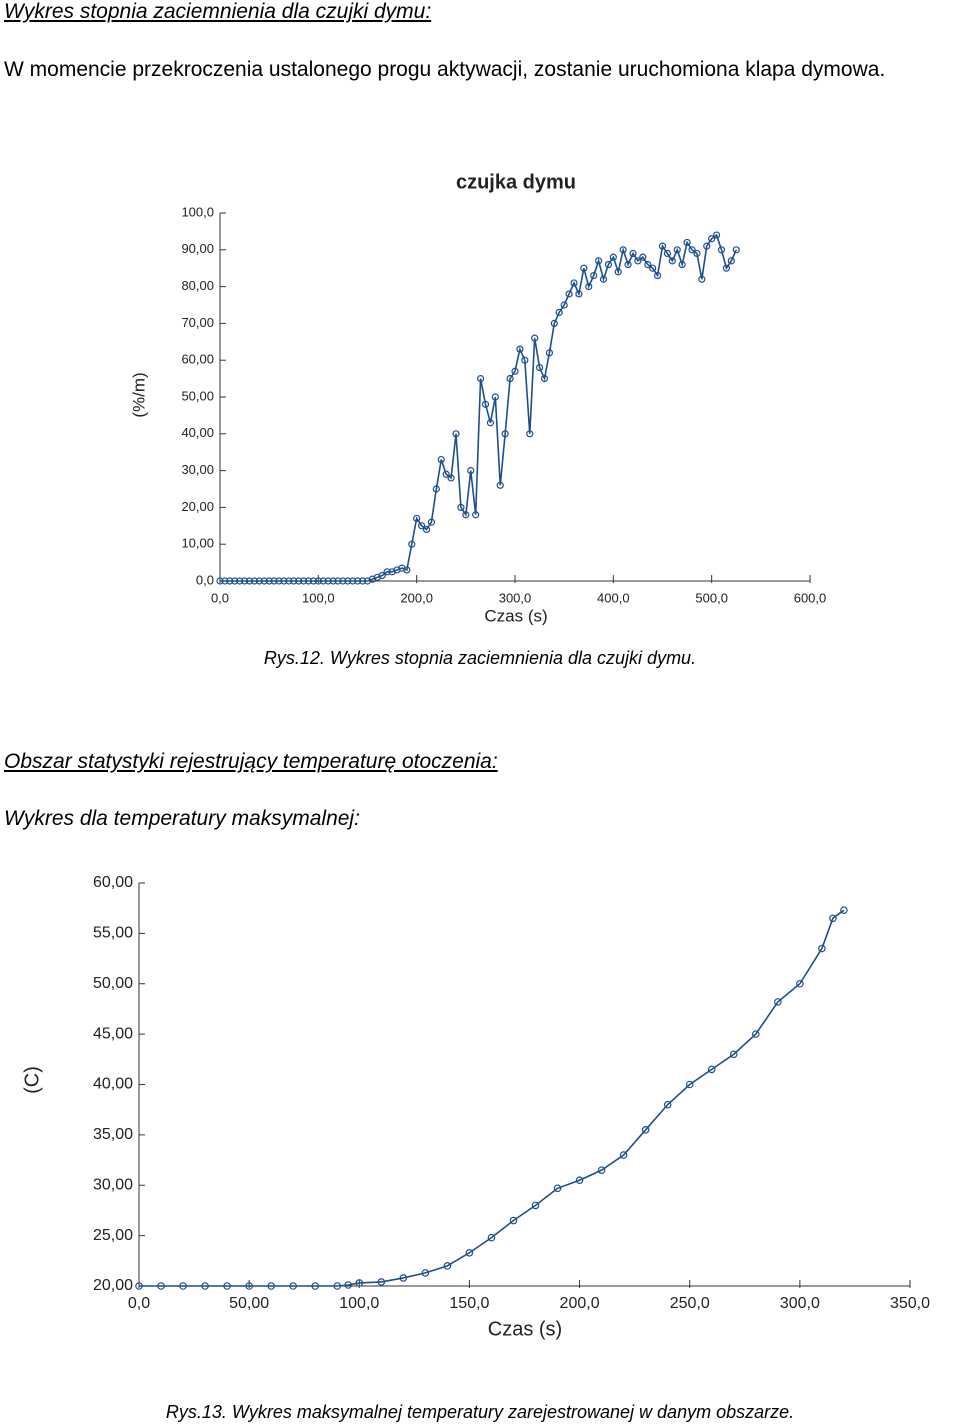 Image resolution: width=960 pixels, height=1426 pixels. Describe the element at coordinates (516, 182) in the screenshot. I see `chart-title: czujka dymu` at that location.